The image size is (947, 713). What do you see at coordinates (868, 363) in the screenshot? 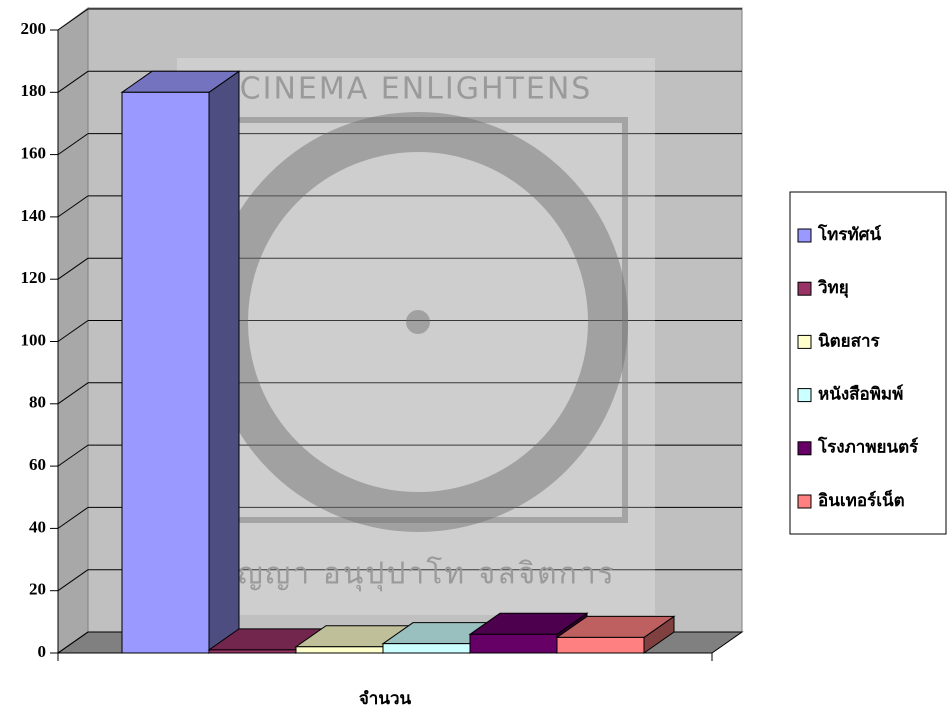
I see `legend` at bounding box center [868, 363].